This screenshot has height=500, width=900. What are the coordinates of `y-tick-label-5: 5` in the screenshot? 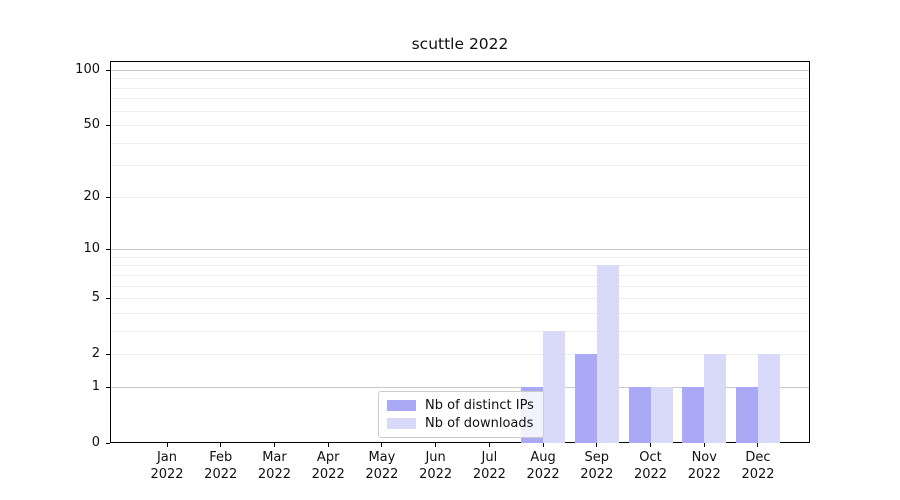 It's located at (95, 298).